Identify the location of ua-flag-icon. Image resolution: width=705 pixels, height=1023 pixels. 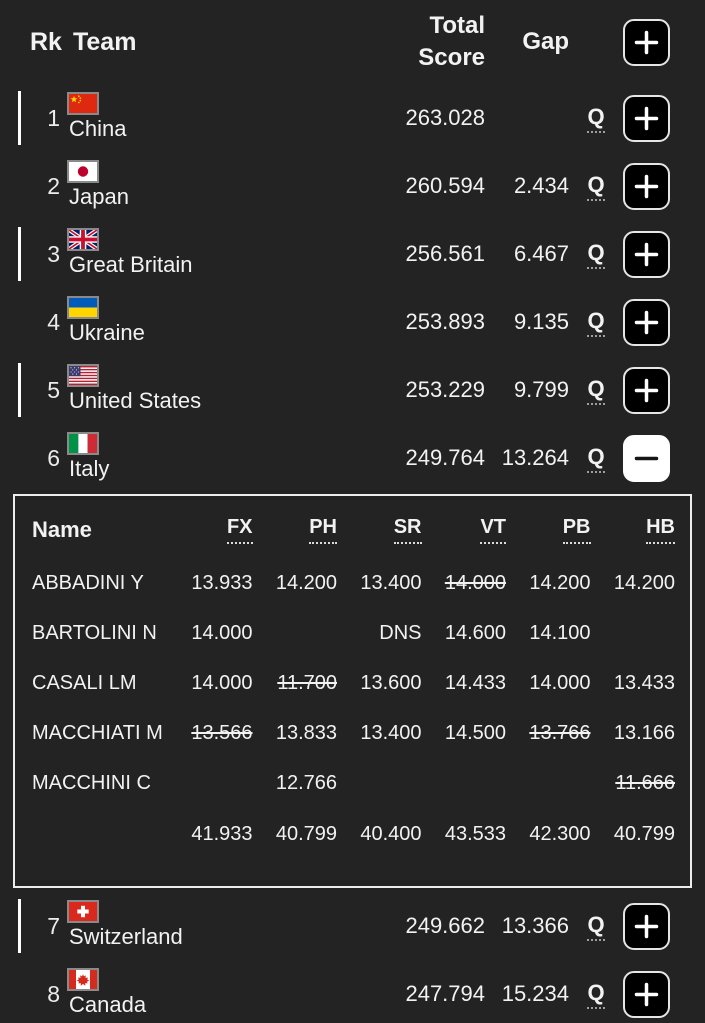
(83, 307).